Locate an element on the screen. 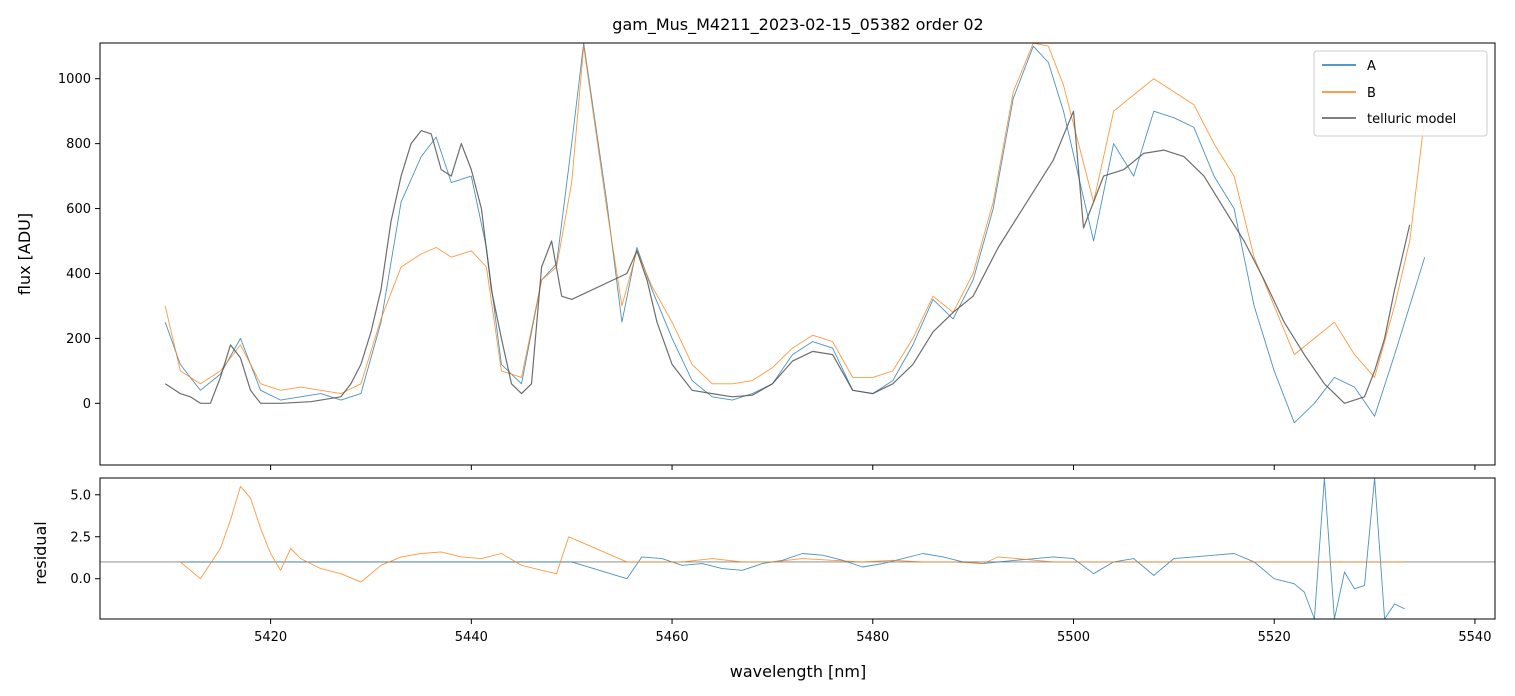  x-tick-label: 5540 is located at coordinates (1474, 637).